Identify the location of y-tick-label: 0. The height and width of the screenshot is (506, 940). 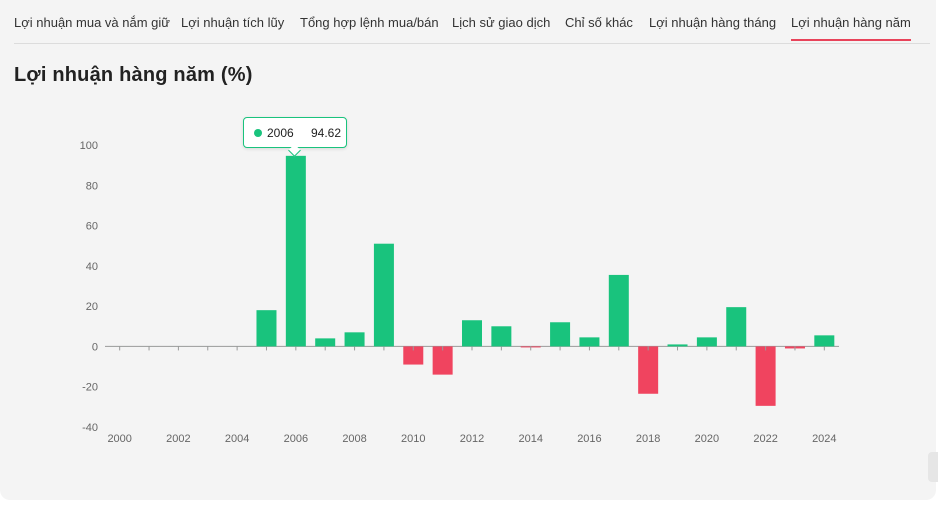
(95, 347).